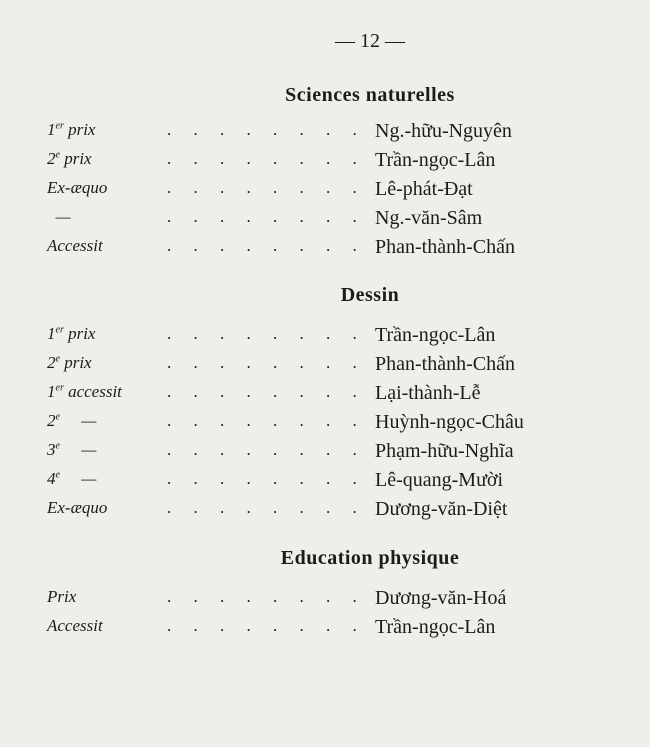 The image size is (650, 747). Describe the element at coordinates (444, 451) in the screenshot. I see `student-name: Phạm-hữu-Nghĩa` at that location.